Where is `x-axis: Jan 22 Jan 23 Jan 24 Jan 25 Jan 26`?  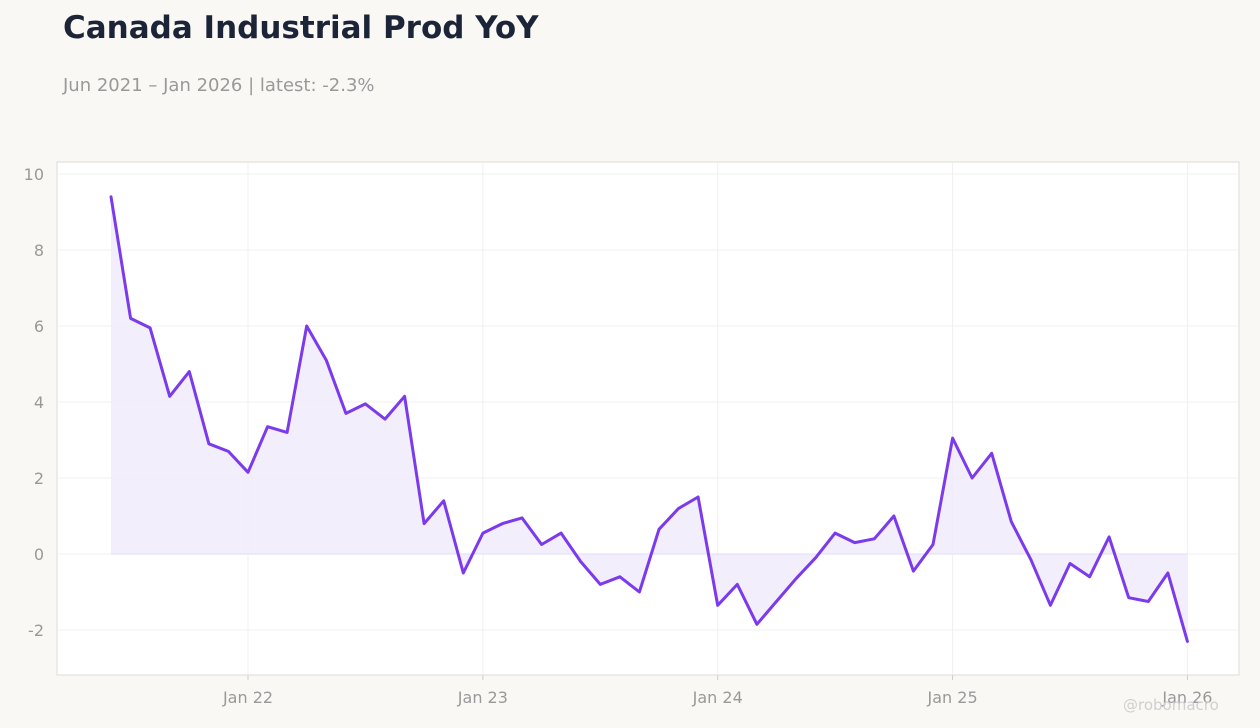 x-axis: Jan 22 Jan 23 Jan 24 Jan 25 Jan 26 is located at coordinates (717, 691).